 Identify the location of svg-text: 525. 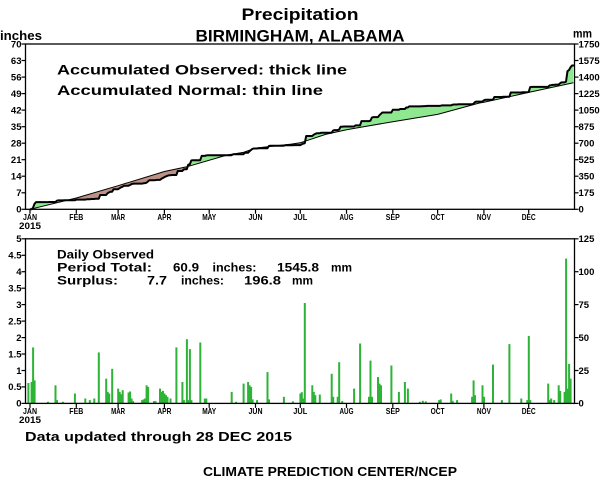
(587, 160).